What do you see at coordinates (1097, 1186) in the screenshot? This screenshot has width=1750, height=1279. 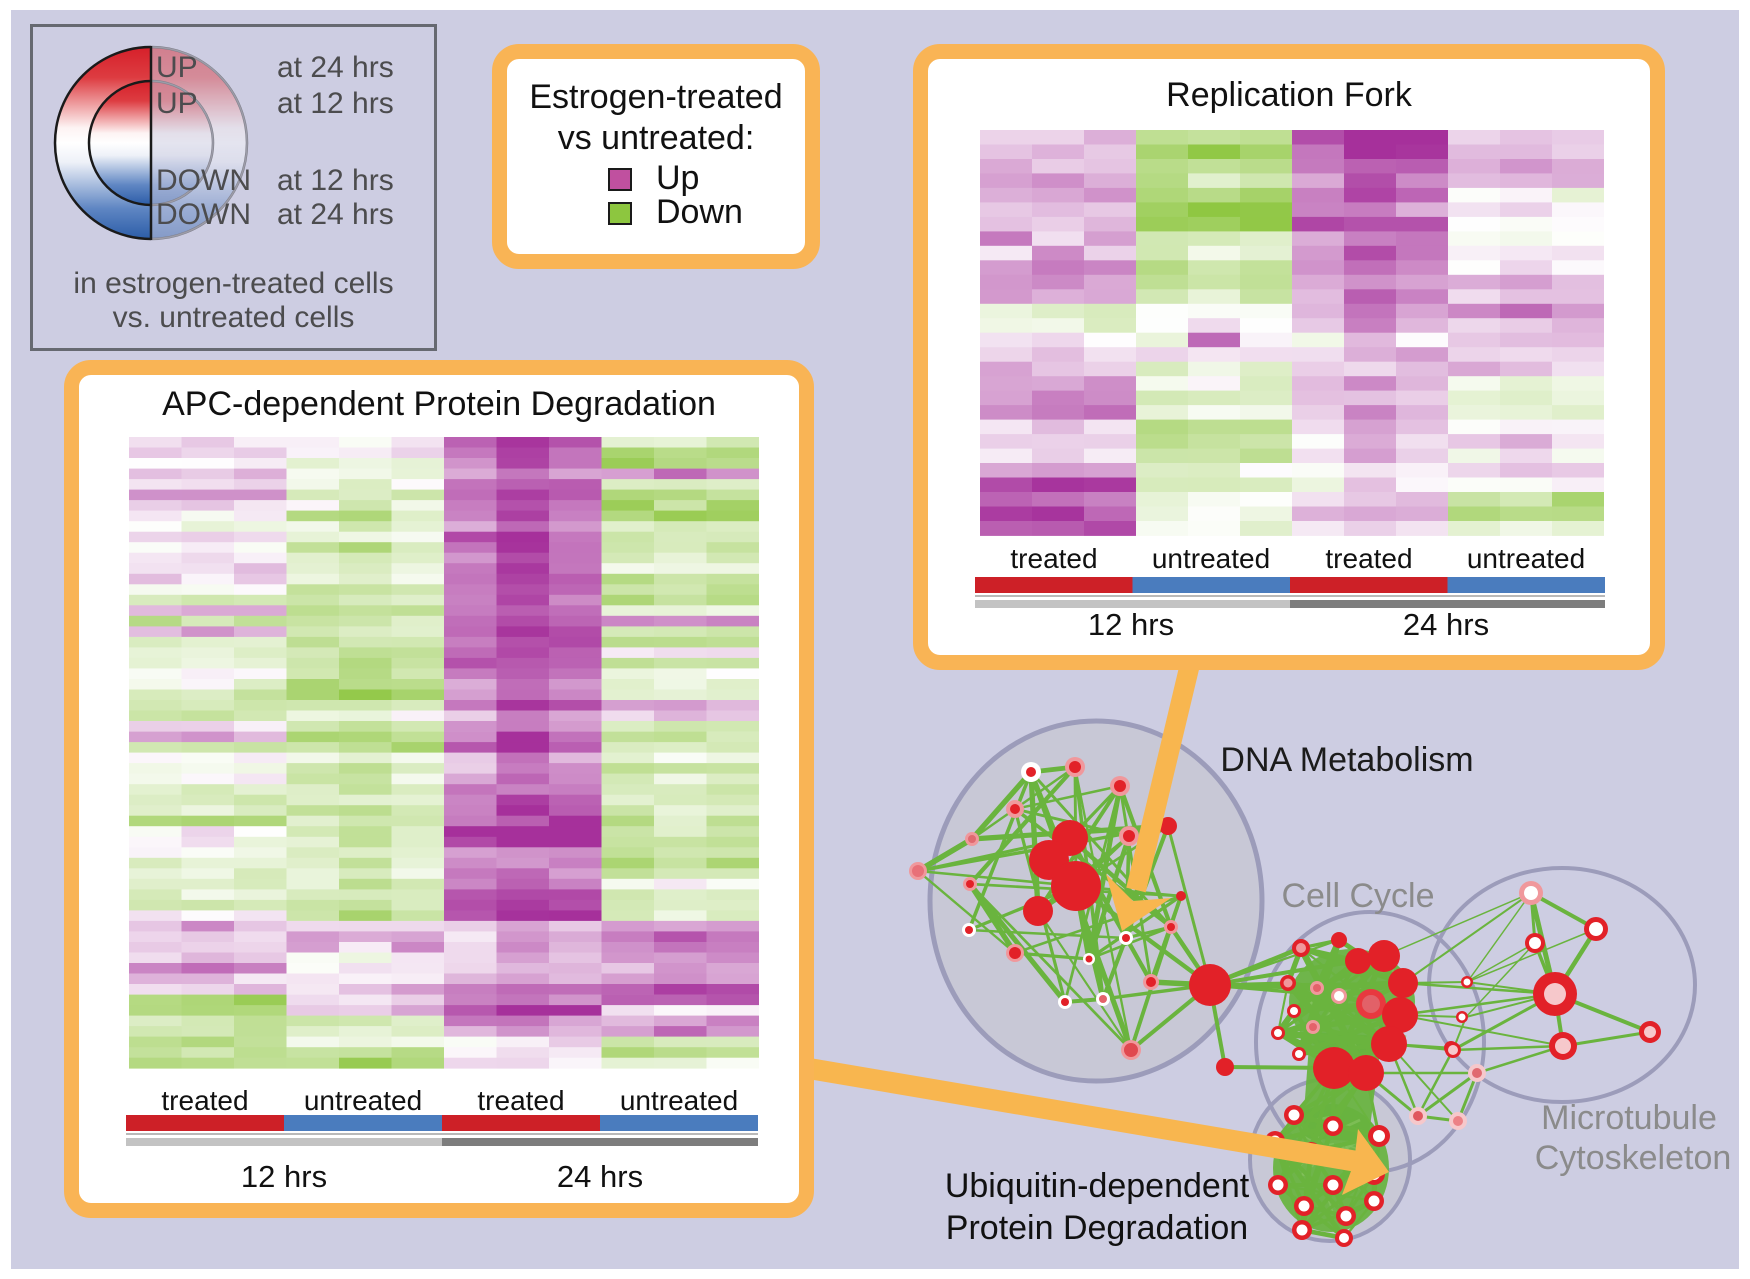 I see `svg-text: Ubiquitin-dependent` at bounding box center [1097, 1186].